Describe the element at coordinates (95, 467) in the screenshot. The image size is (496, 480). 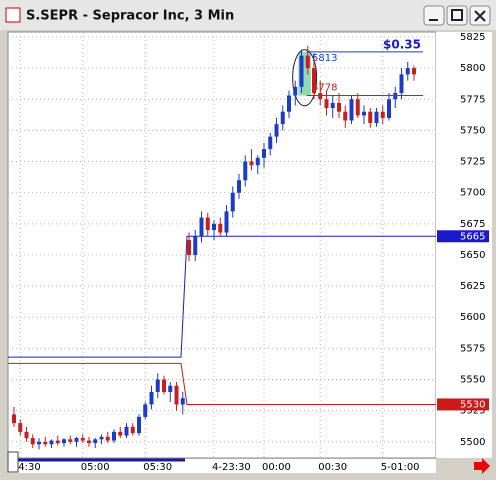
I see `x-tick-label: 05:00` at that location.